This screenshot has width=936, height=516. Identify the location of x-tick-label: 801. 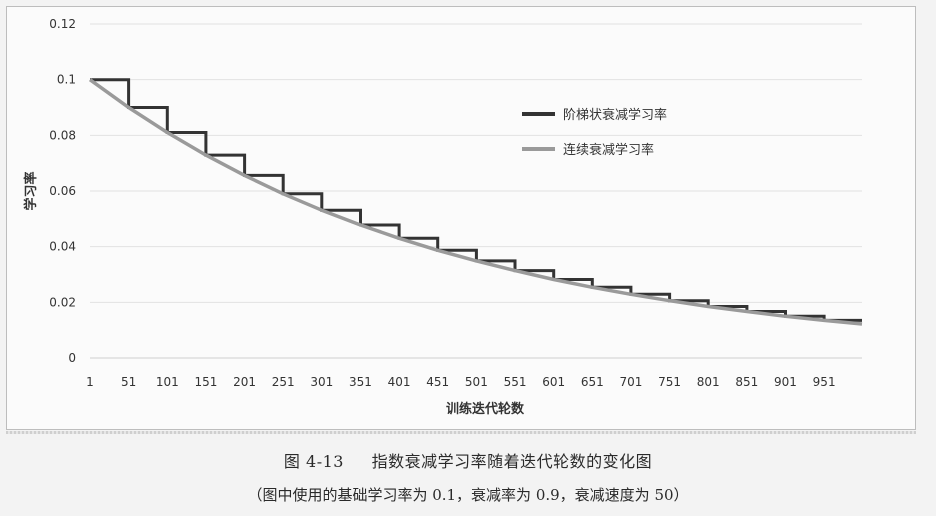
(708, 382).